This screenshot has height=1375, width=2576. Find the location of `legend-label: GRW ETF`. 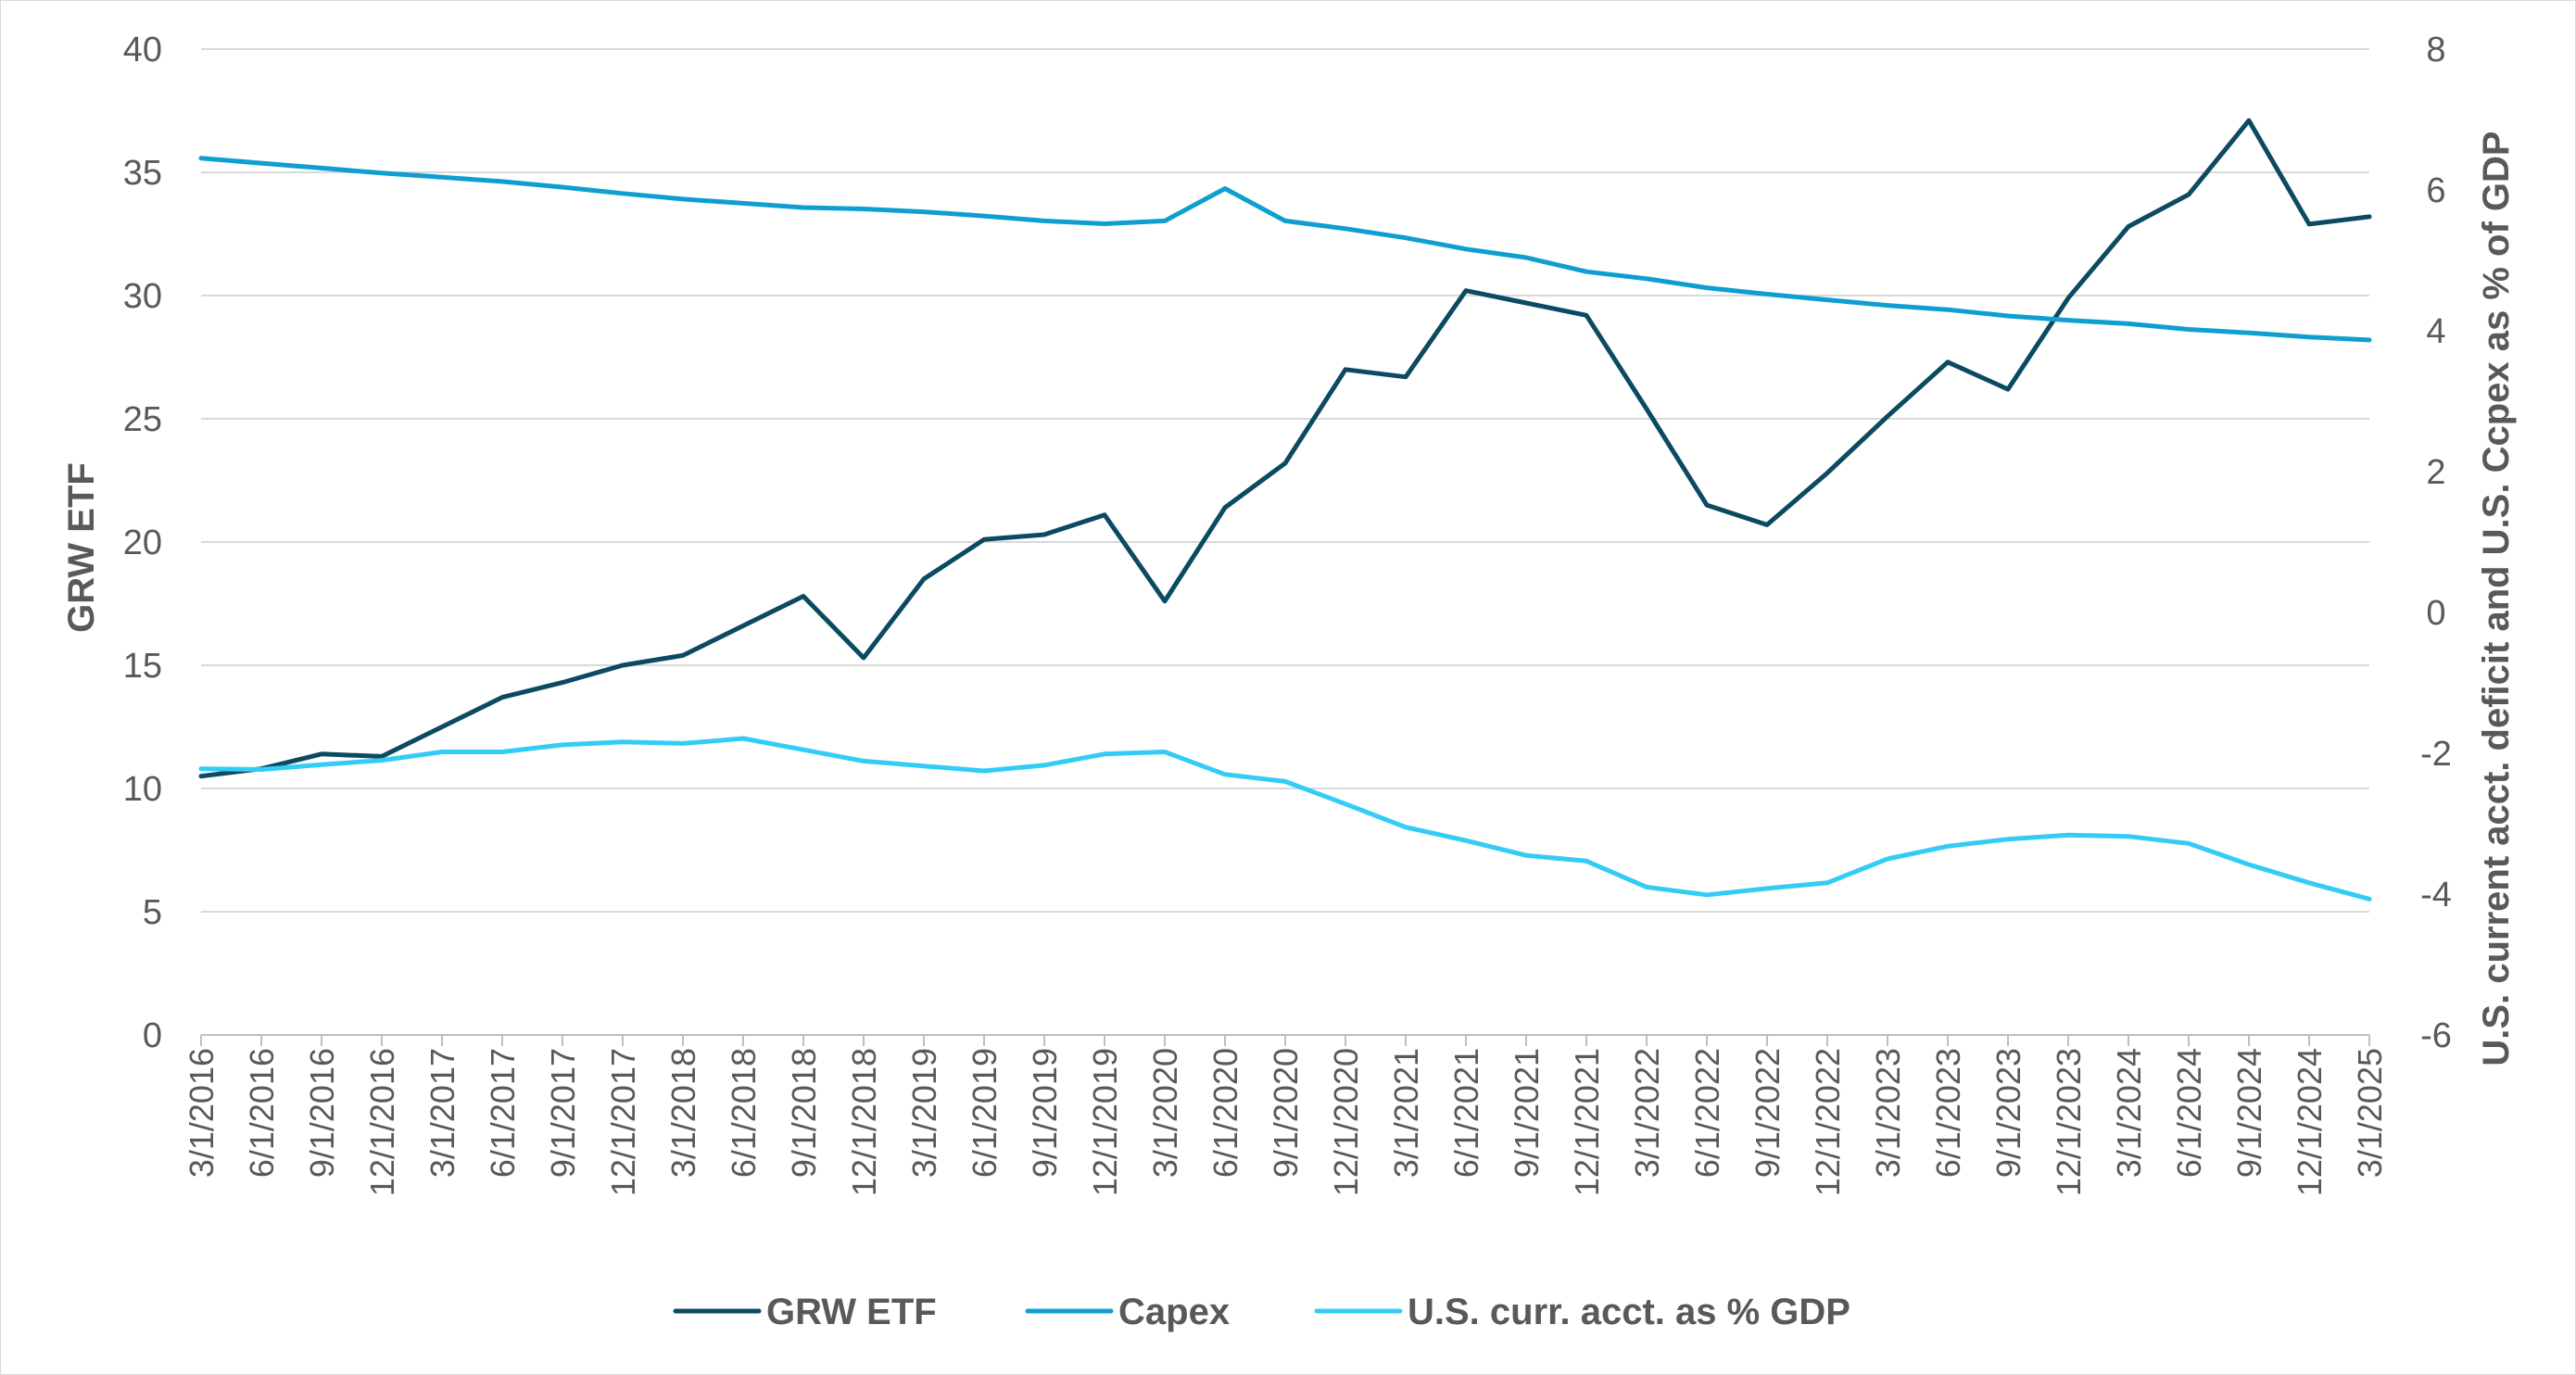

legend-label: GRW ETF is located at coordinates (851, 1312).